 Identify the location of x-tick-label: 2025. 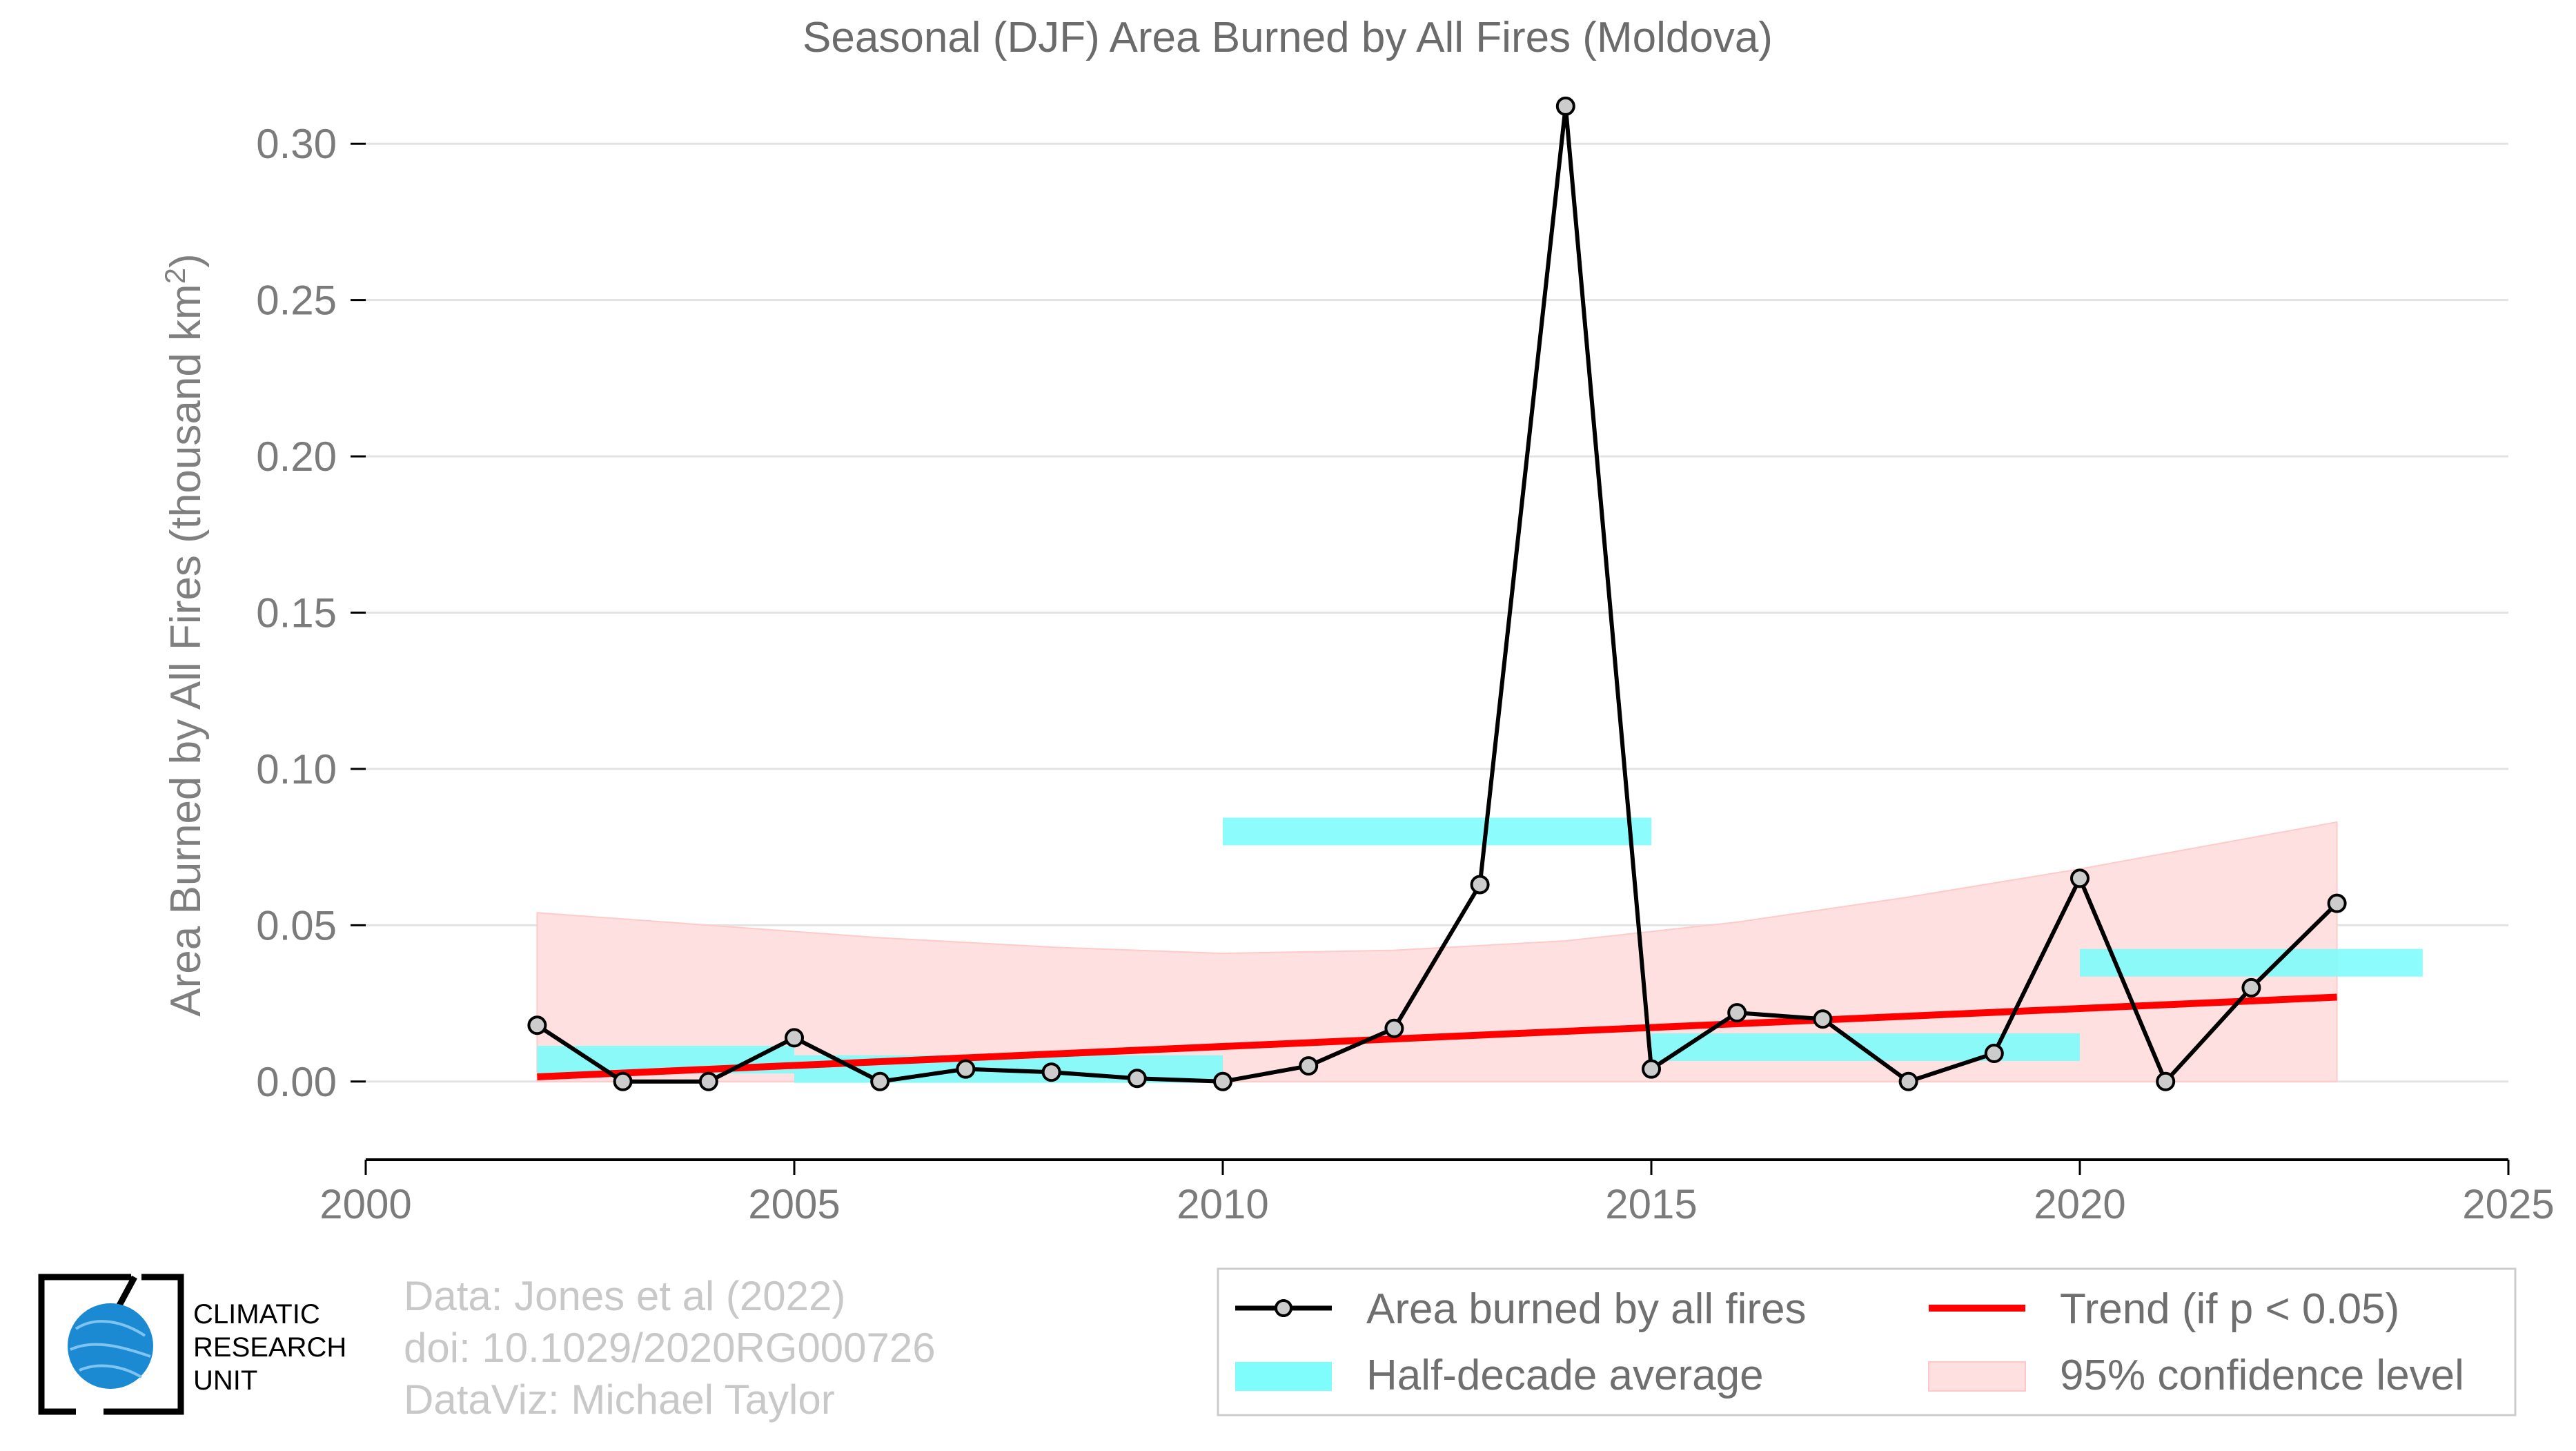
(2508, 1204).